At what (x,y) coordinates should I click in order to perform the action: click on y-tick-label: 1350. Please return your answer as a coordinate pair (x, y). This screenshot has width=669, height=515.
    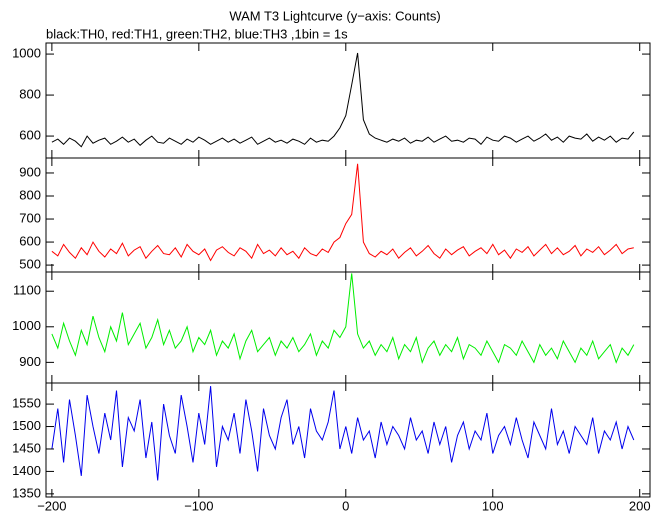
    Looking at the image, I should click on (26, 492).